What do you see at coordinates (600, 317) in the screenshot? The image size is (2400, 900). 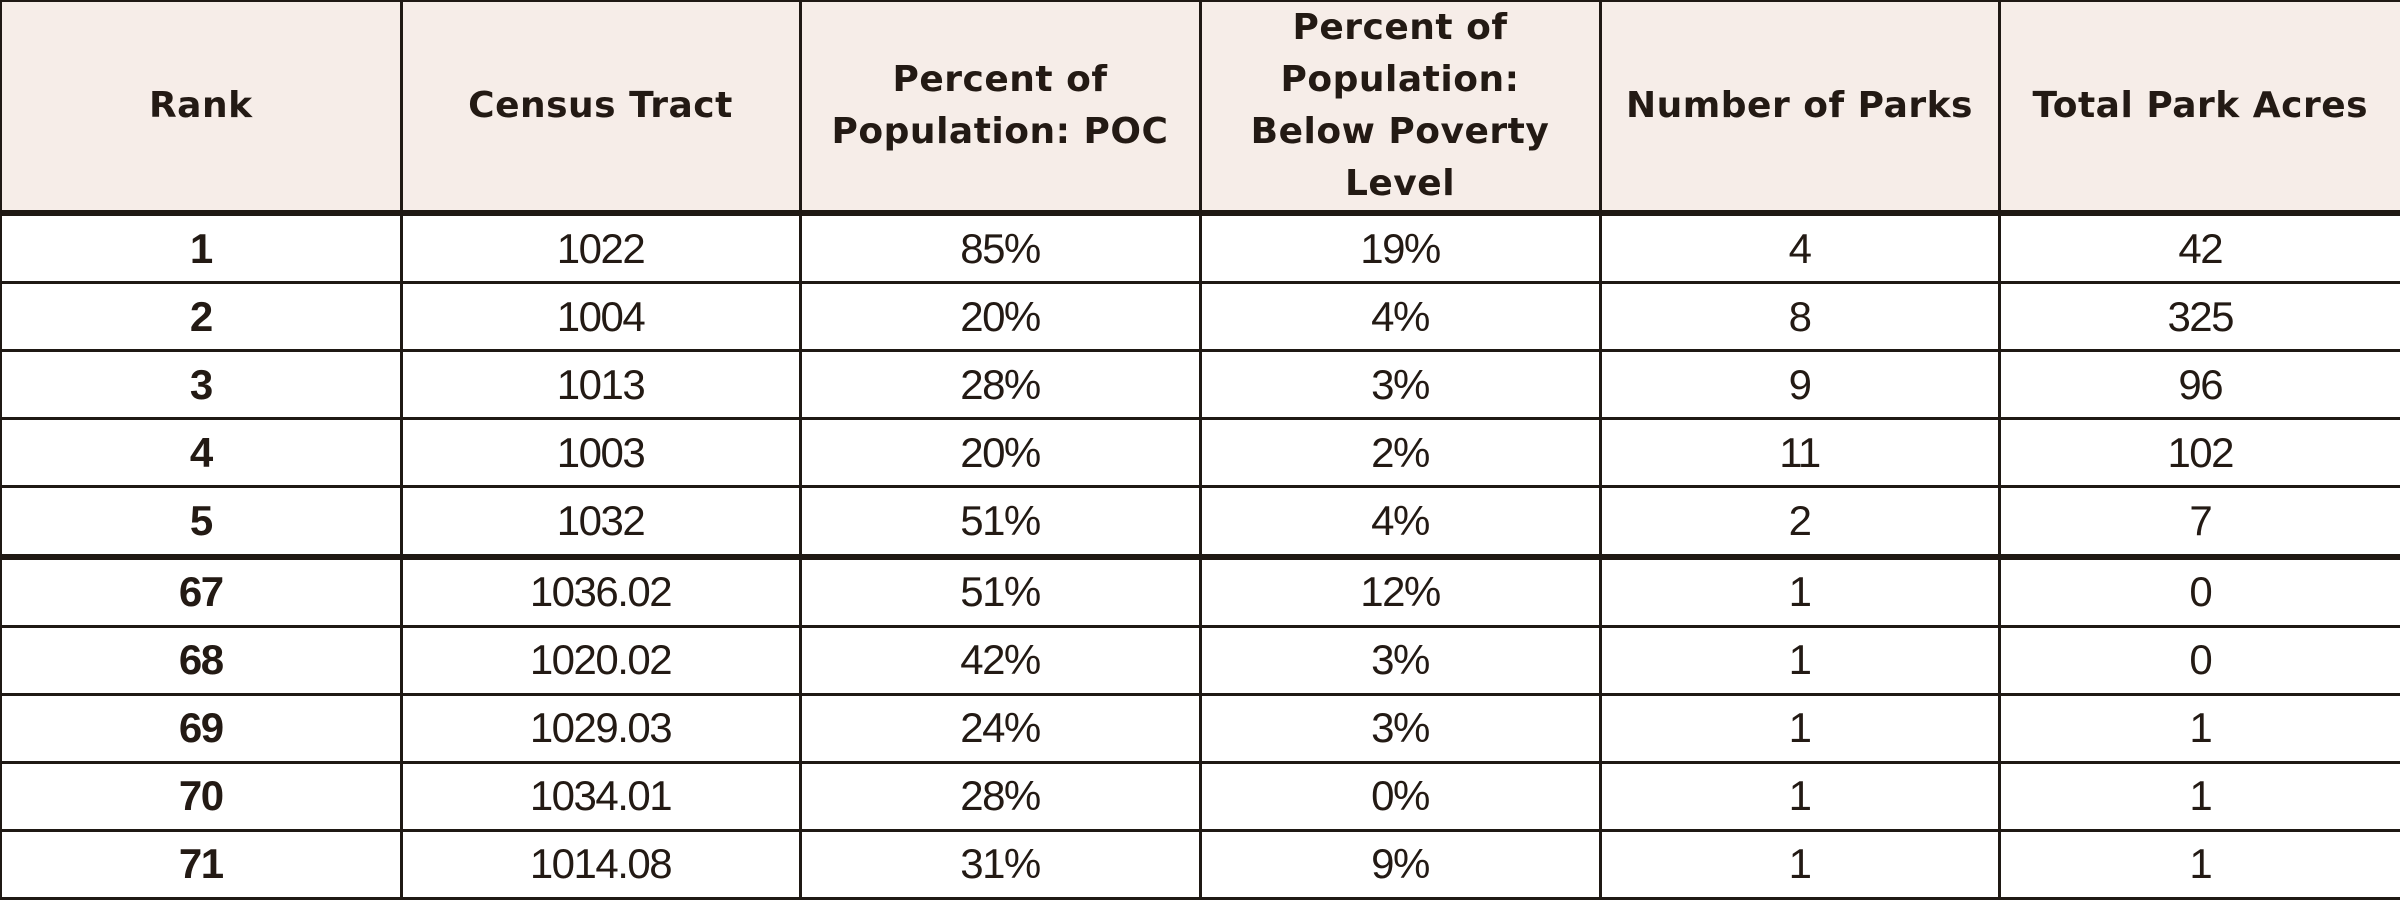 I see `census-tract-cell: 1004` at bounding box center [600, 317].